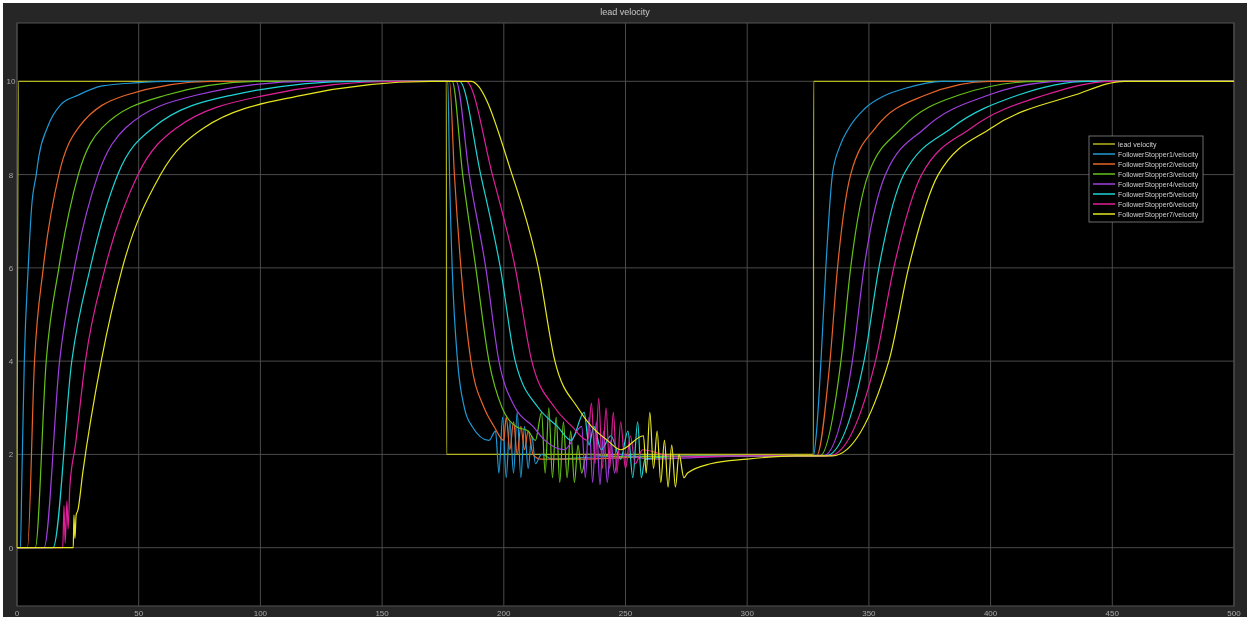 The height and width of the screenshot is (618, 1250). I want to click on x-tick-label: 500, so click(1234, 613).